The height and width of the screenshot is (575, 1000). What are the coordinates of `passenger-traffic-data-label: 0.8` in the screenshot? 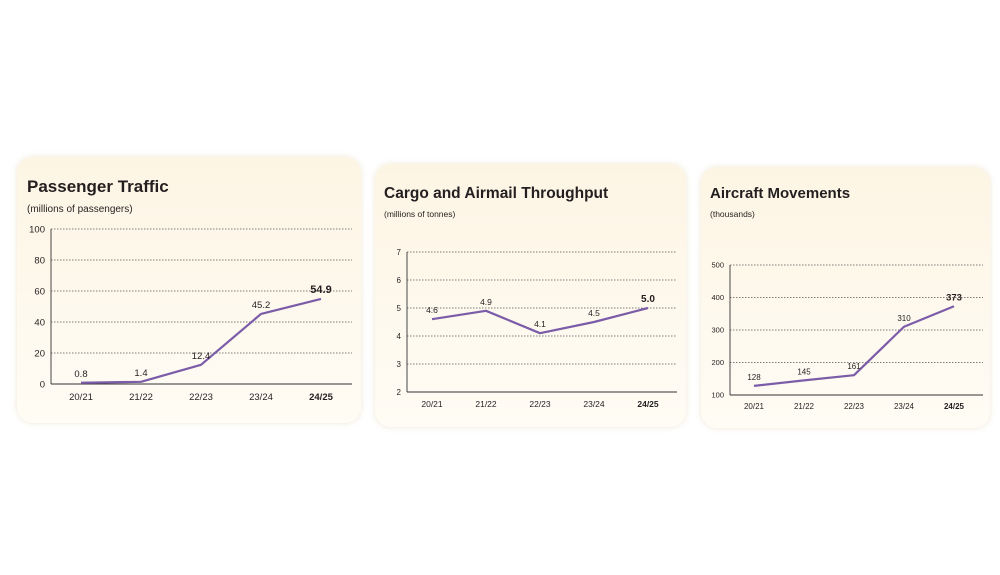 It's located at (80, 374).